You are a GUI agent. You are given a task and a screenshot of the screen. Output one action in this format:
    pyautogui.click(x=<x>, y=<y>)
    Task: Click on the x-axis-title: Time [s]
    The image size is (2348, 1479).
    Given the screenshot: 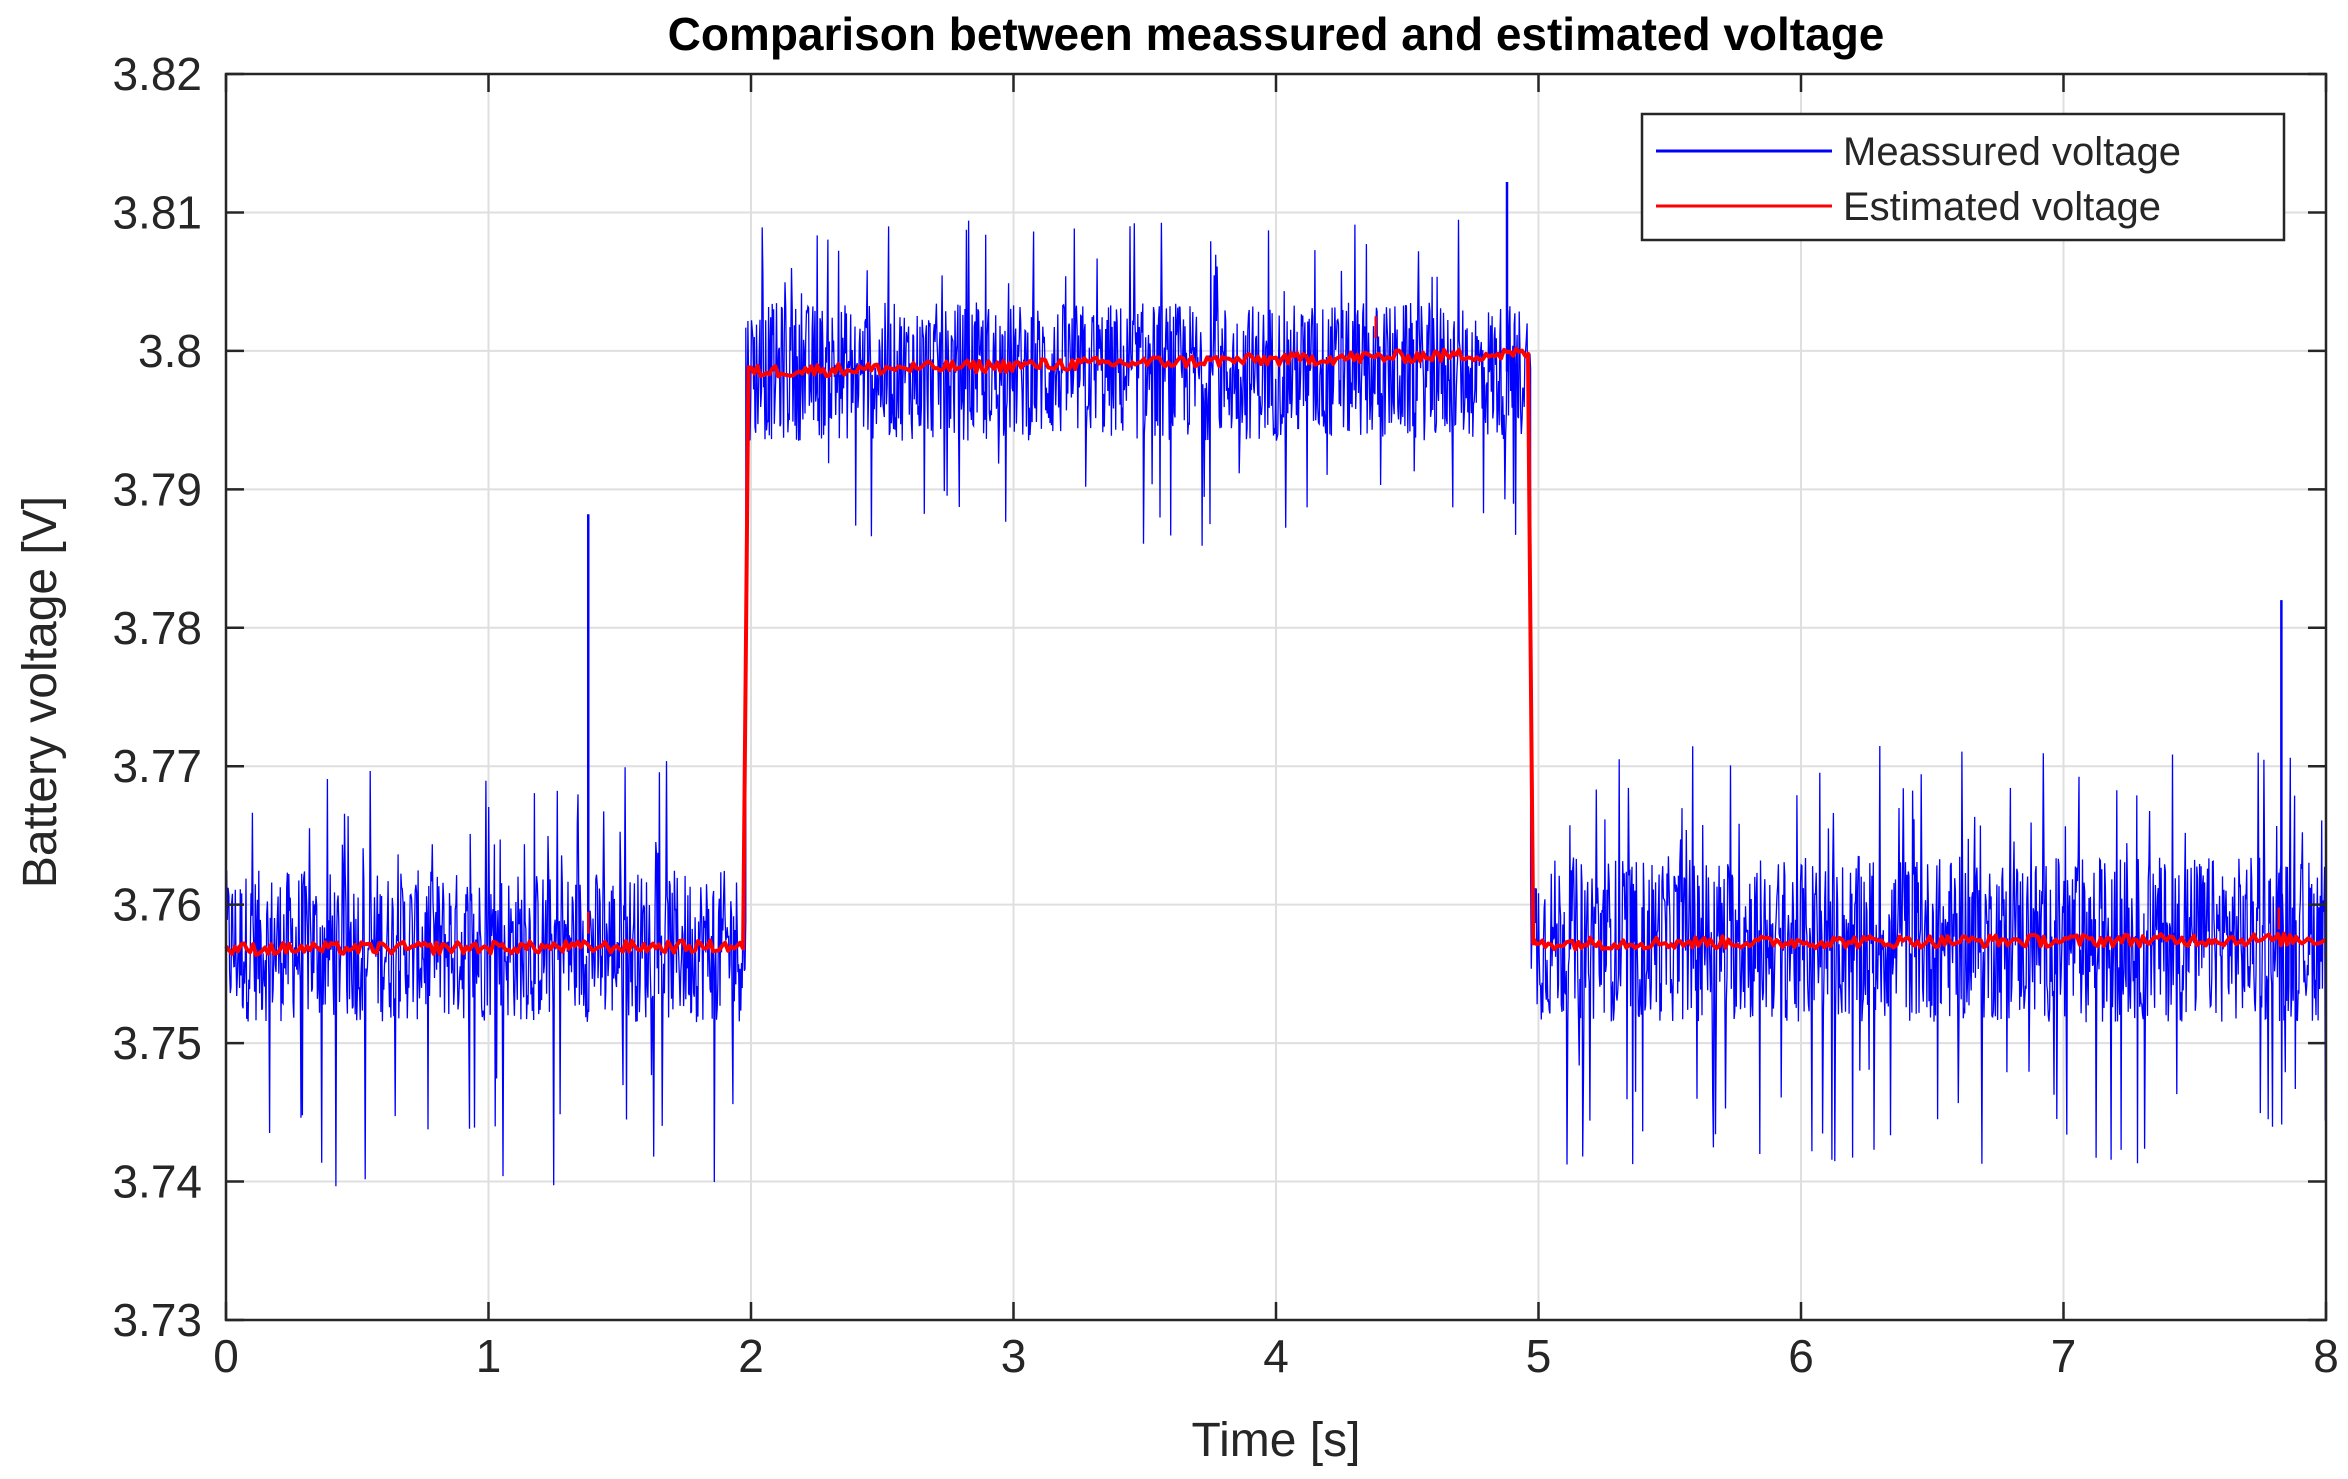 What is the action you would take?
    pyautogui.click(x=1276, y=1440)
    